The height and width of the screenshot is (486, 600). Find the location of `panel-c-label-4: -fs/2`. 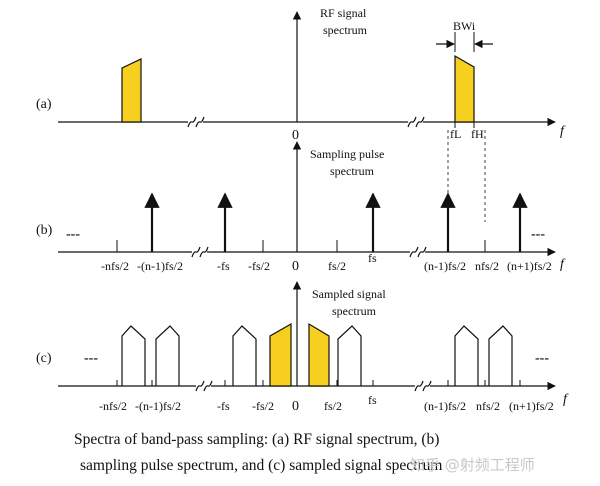

panel-c-label-4: -fs/2 is located at coordinates (263, 406).